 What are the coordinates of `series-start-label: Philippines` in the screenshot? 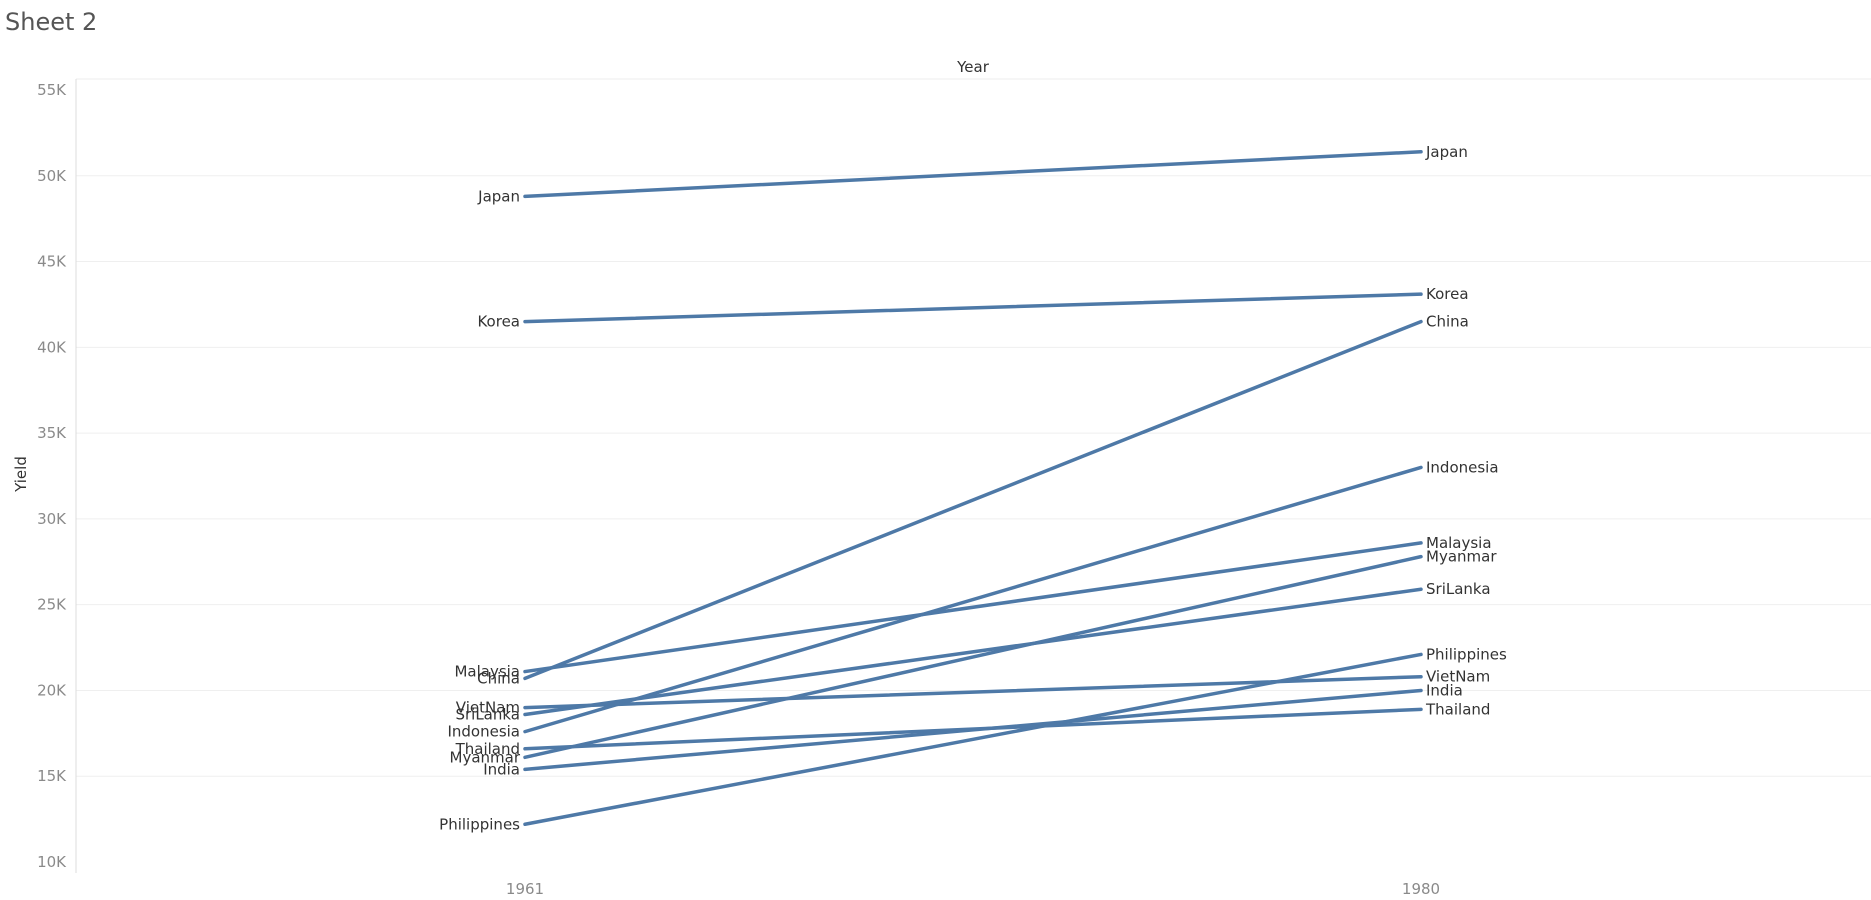 It's located at (479, 824).